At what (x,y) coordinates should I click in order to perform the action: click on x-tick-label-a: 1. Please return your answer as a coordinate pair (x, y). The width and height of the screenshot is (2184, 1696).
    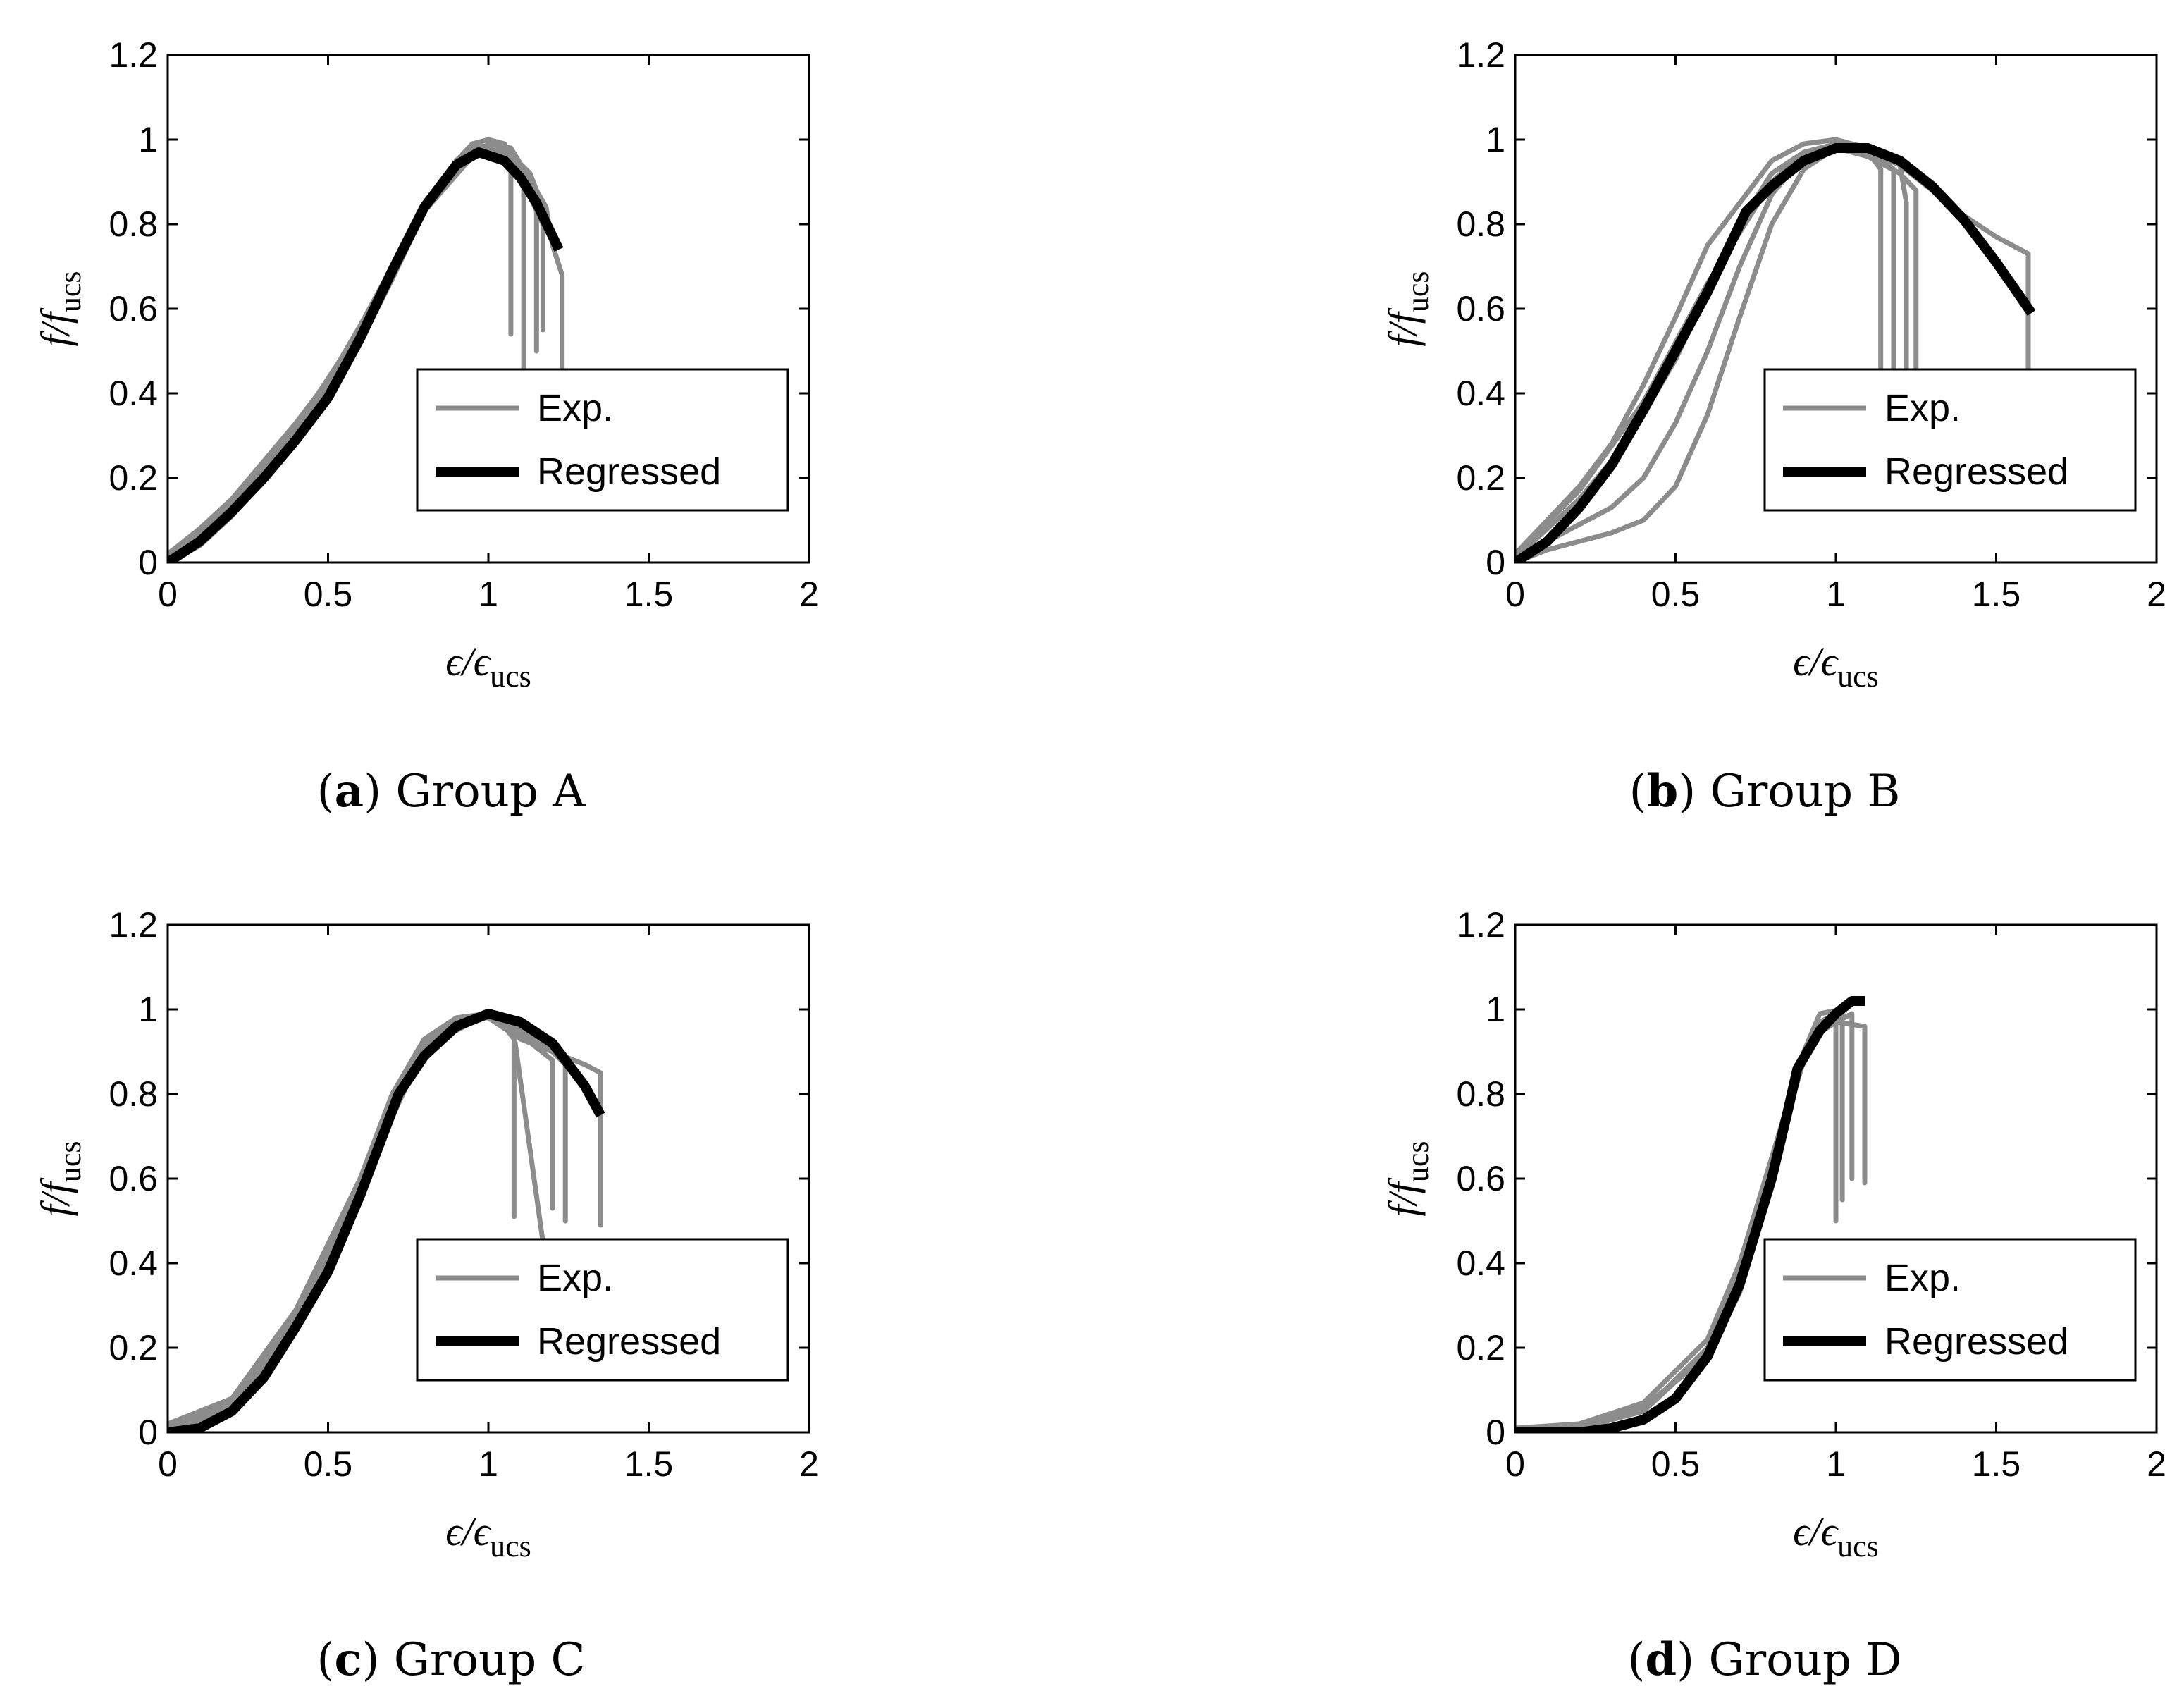
    Looking at the image, I should click on (489, 594).